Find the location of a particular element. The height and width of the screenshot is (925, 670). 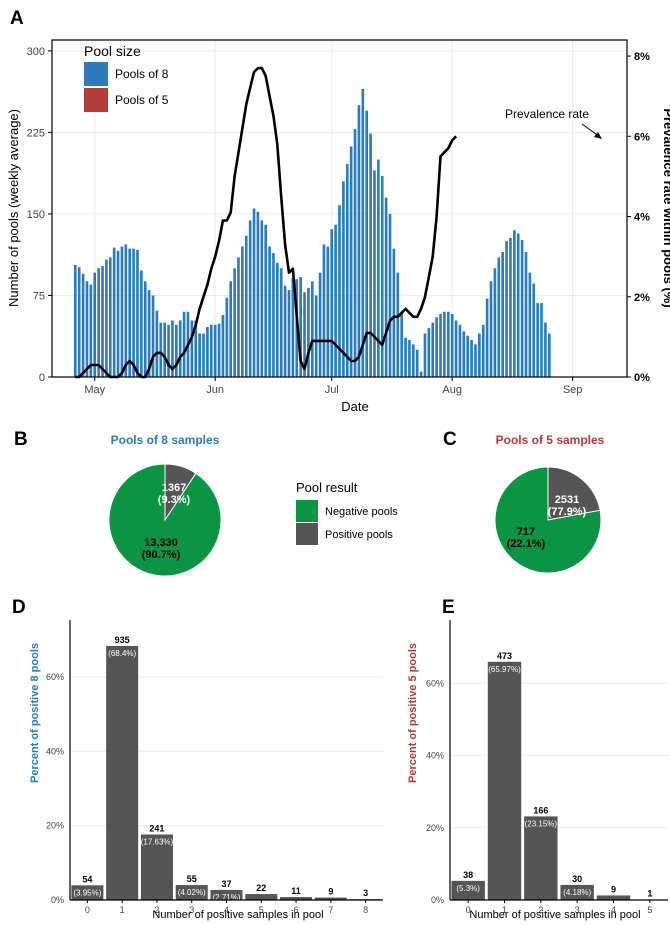

panel-label-b: B is located at coordinates (21, 439).